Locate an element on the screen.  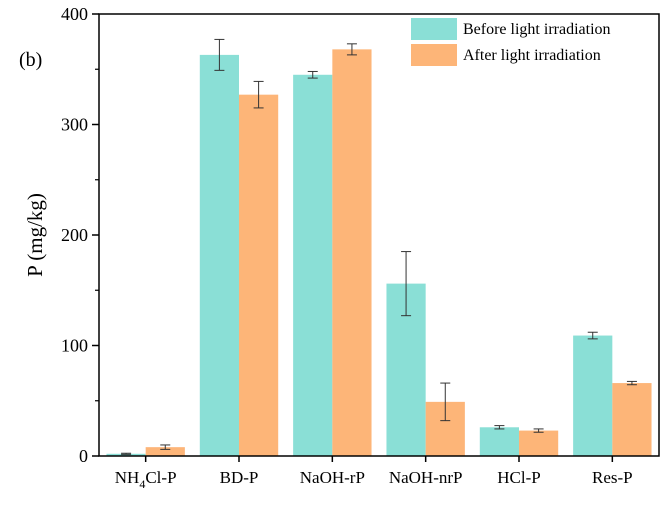
y-tick-label: 300 is located at coordinates (74, 125).